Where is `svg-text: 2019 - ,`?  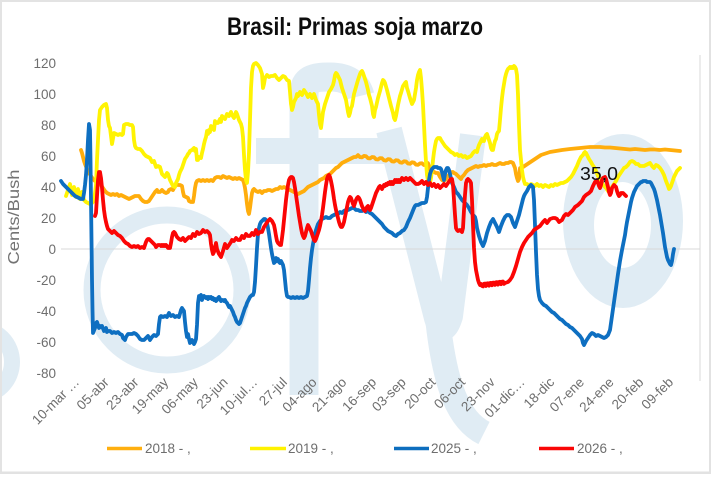
svg-text: 2019 - , is located at coordinates (311, 448).